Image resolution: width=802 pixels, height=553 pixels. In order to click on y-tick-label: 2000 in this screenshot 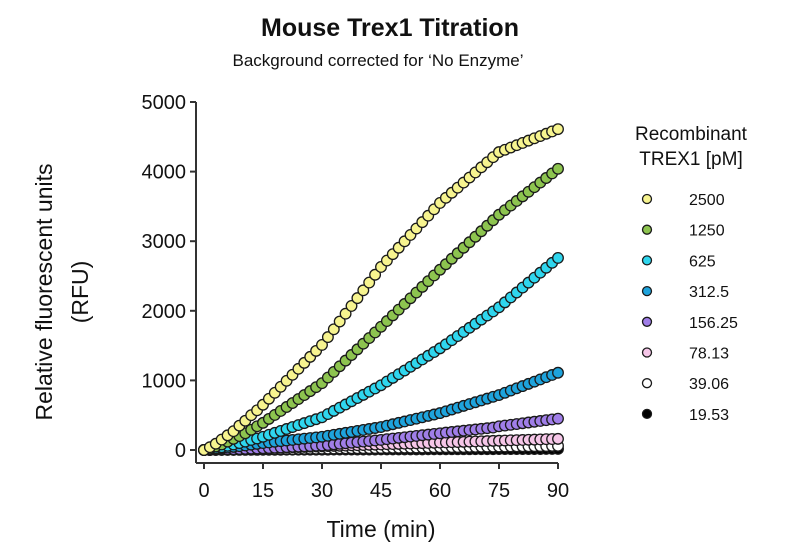, I will do `click(164, 312)`.